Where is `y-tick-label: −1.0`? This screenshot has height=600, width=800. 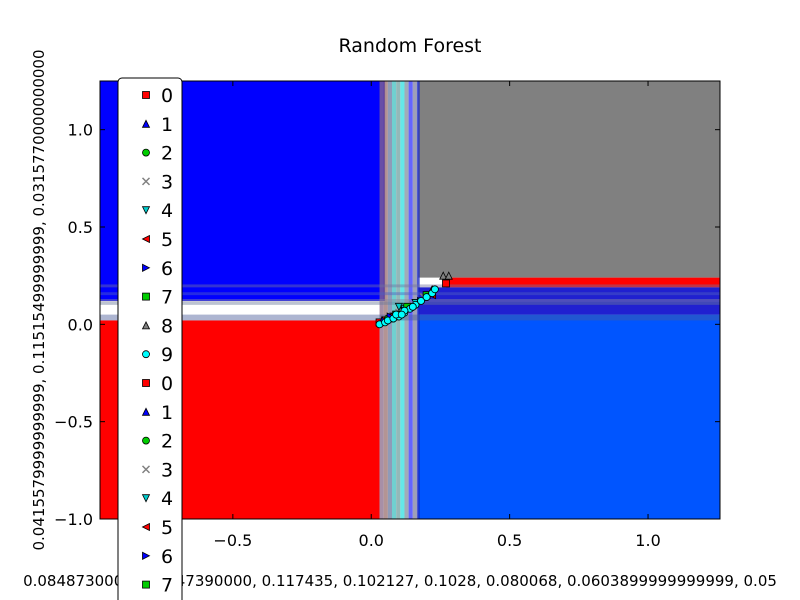 y-tick-label: −1.0 is located at coordinates (73, 519).